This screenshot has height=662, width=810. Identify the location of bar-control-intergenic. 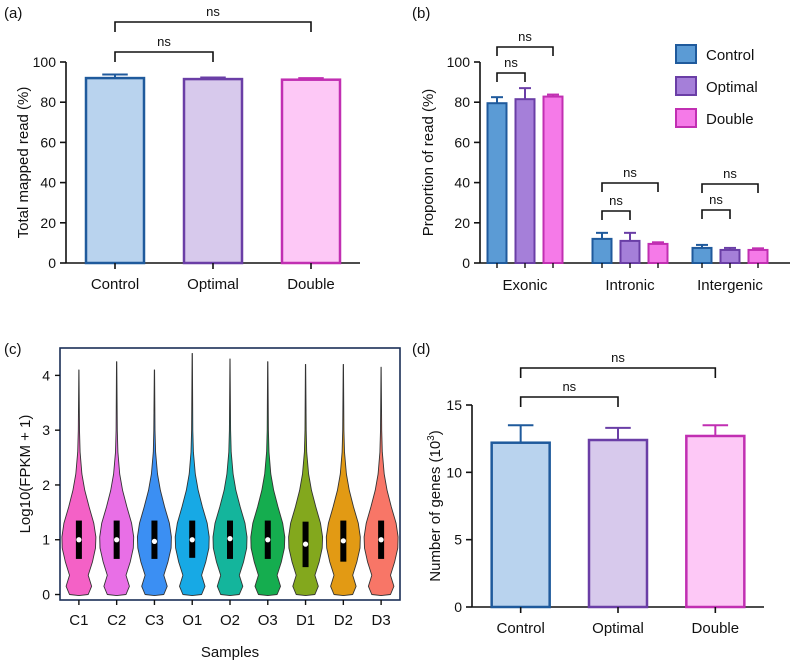
(702, 255).